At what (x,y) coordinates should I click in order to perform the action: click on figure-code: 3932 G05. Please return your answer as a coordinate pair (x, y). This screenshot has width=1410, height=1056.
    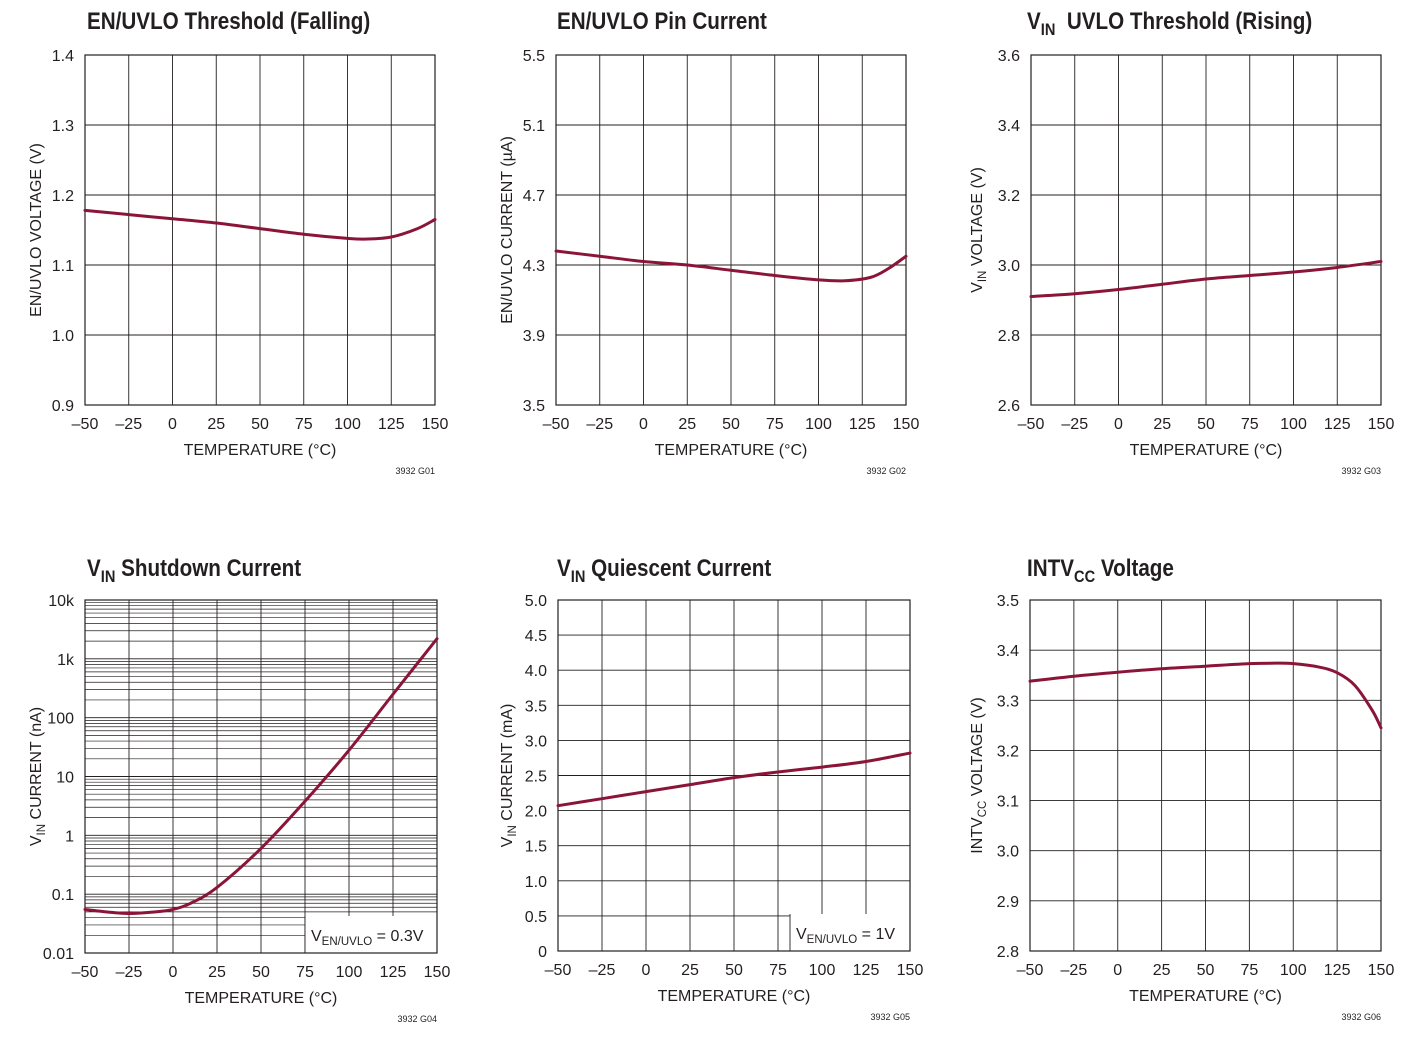
    Looking at the image, I should click on (890, 1017).